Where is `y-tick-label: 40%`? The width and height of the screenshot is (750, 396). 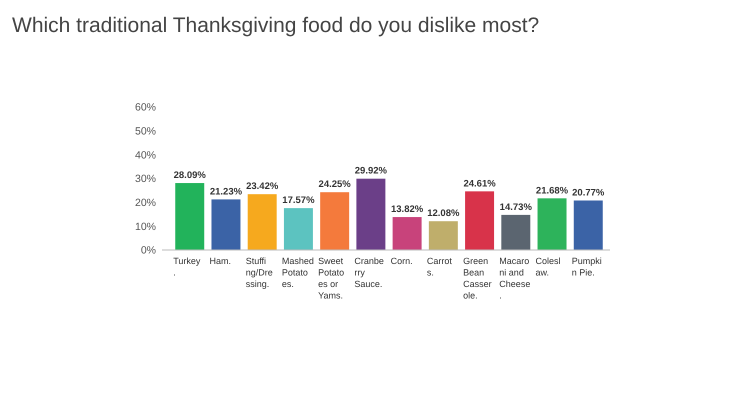
y-tick-label: 40% is located at coordinates (145, 155).